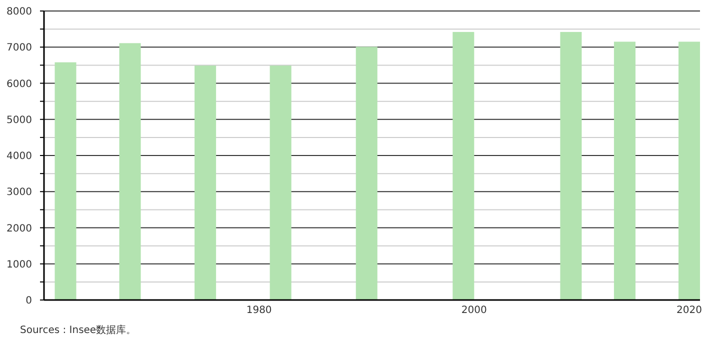 The image size is (710, 340). What do you see at coordinates (19, 12) in the screenshot?
I see `y-tick-label: 8000` at bounding box center [19, 12].